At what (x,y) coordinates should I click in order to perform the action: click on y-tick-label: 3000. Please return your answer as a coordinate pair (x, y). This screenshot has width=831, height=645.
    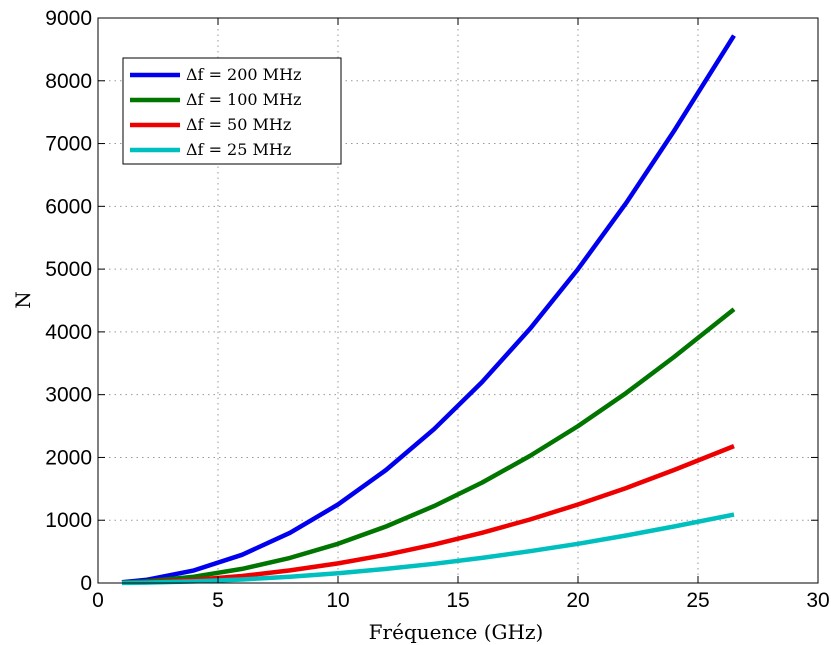
    Looking at the image, I should click on (68, 395).